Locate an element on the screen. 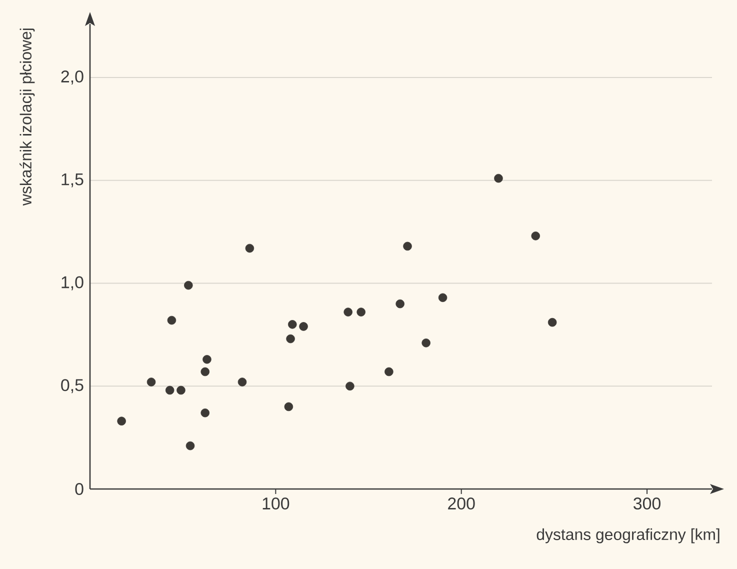  y-tick-label: 0,5 is located at coordinates (72, 386).